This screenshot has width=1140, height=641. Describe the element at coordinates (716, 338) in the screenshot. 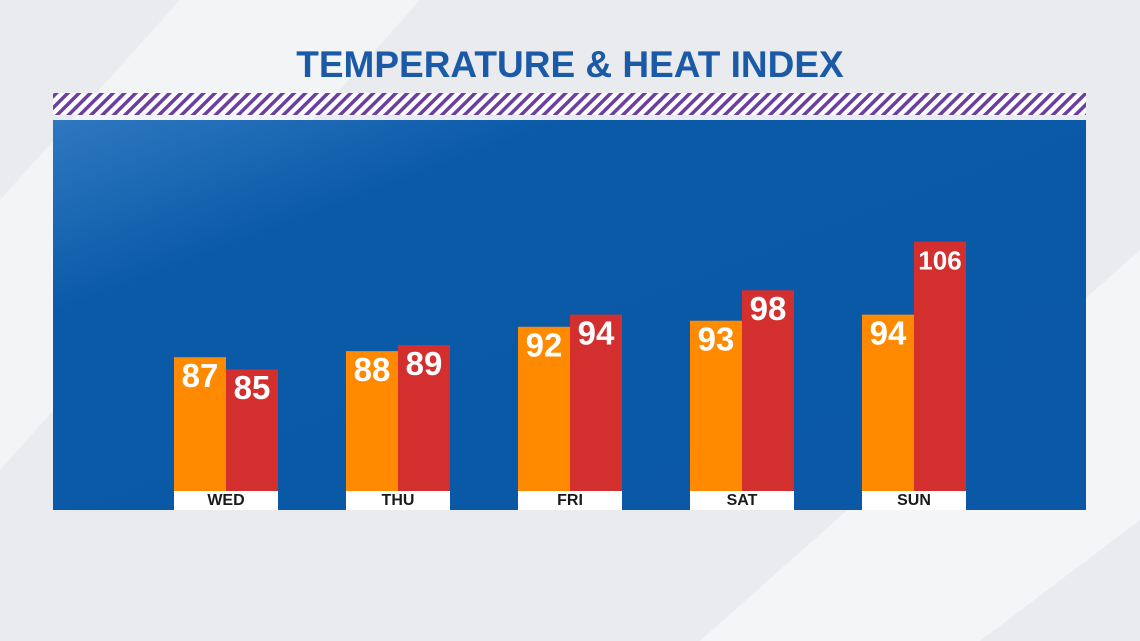

I see `data-label: 93` at that location.